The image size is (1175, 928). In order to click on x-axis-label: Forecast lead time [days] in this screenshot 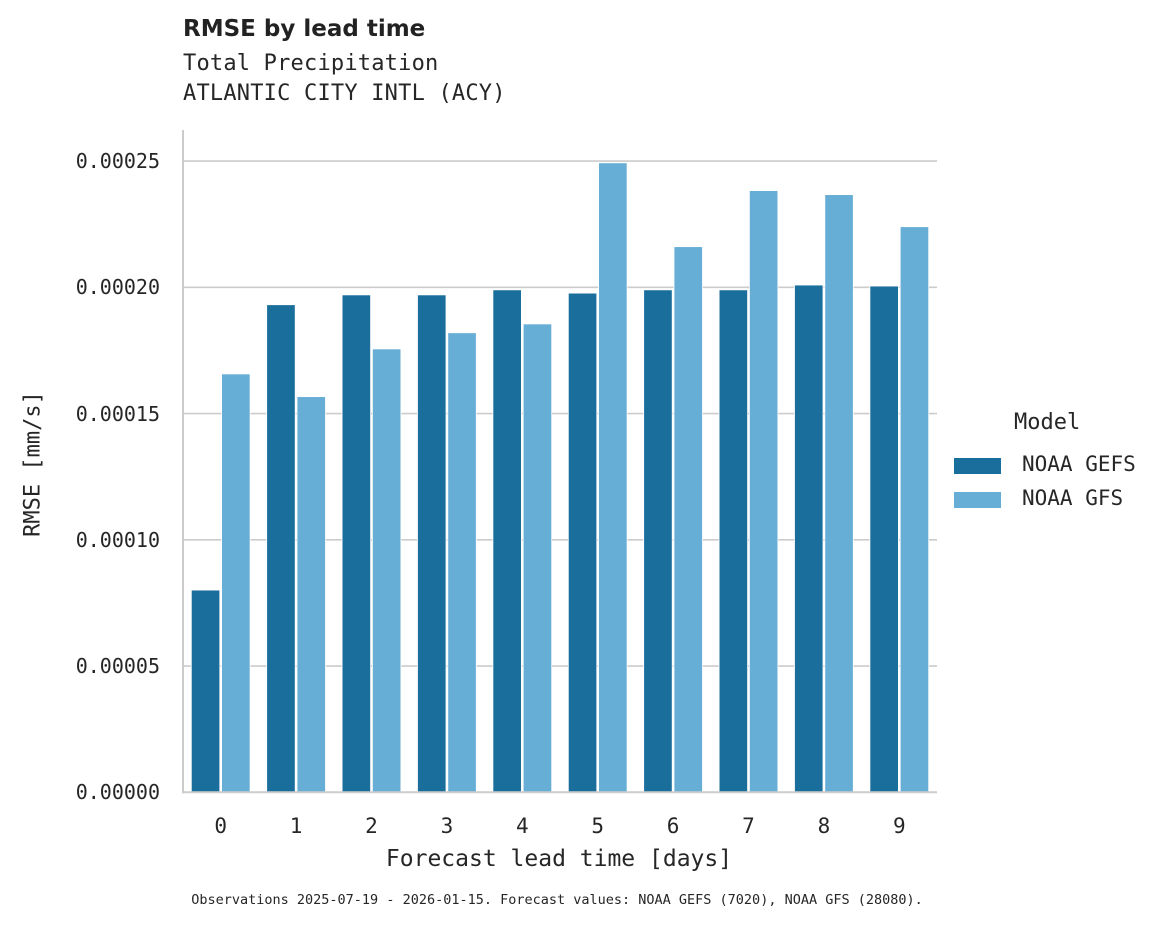, I will do `click(559, 859)`.